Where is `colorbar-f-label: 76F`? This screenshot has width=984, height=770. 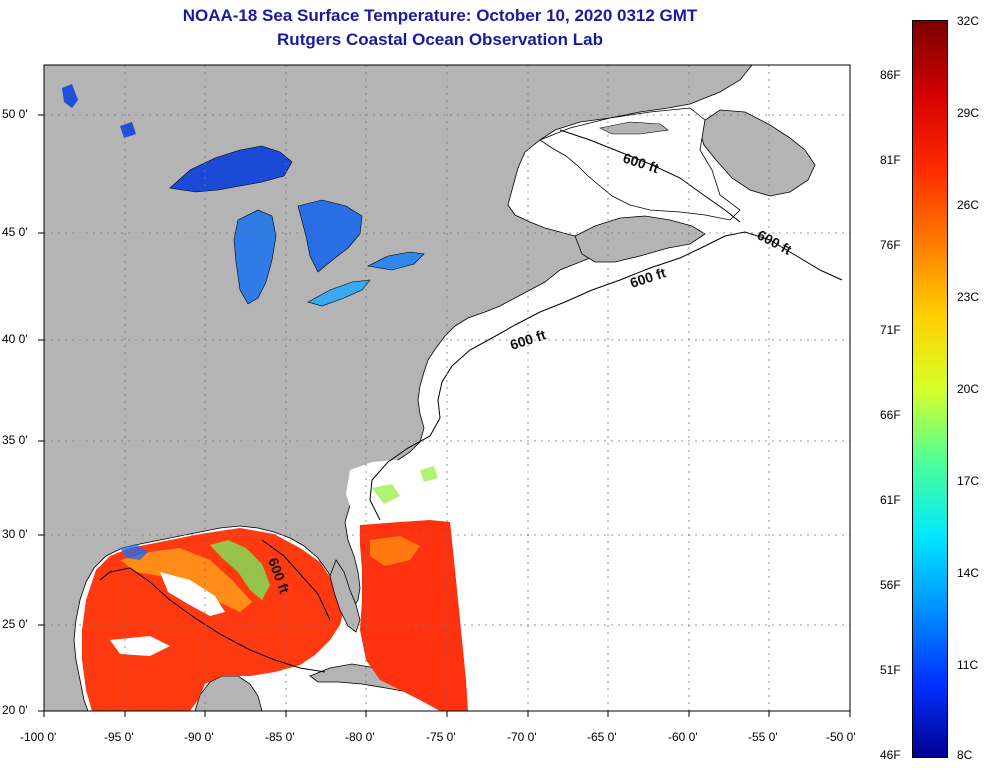 colorbar-f-label: 76F is located at coordinates (890, 245).